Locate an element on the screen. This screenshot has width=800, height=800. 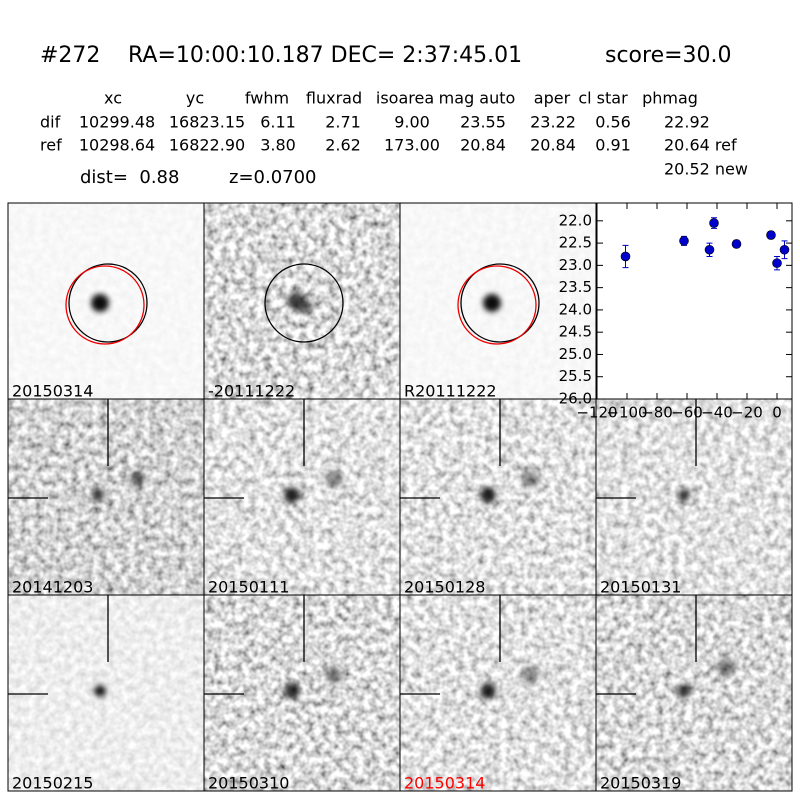
table-cell: 10299.48 is located at coordinates (117, 122).